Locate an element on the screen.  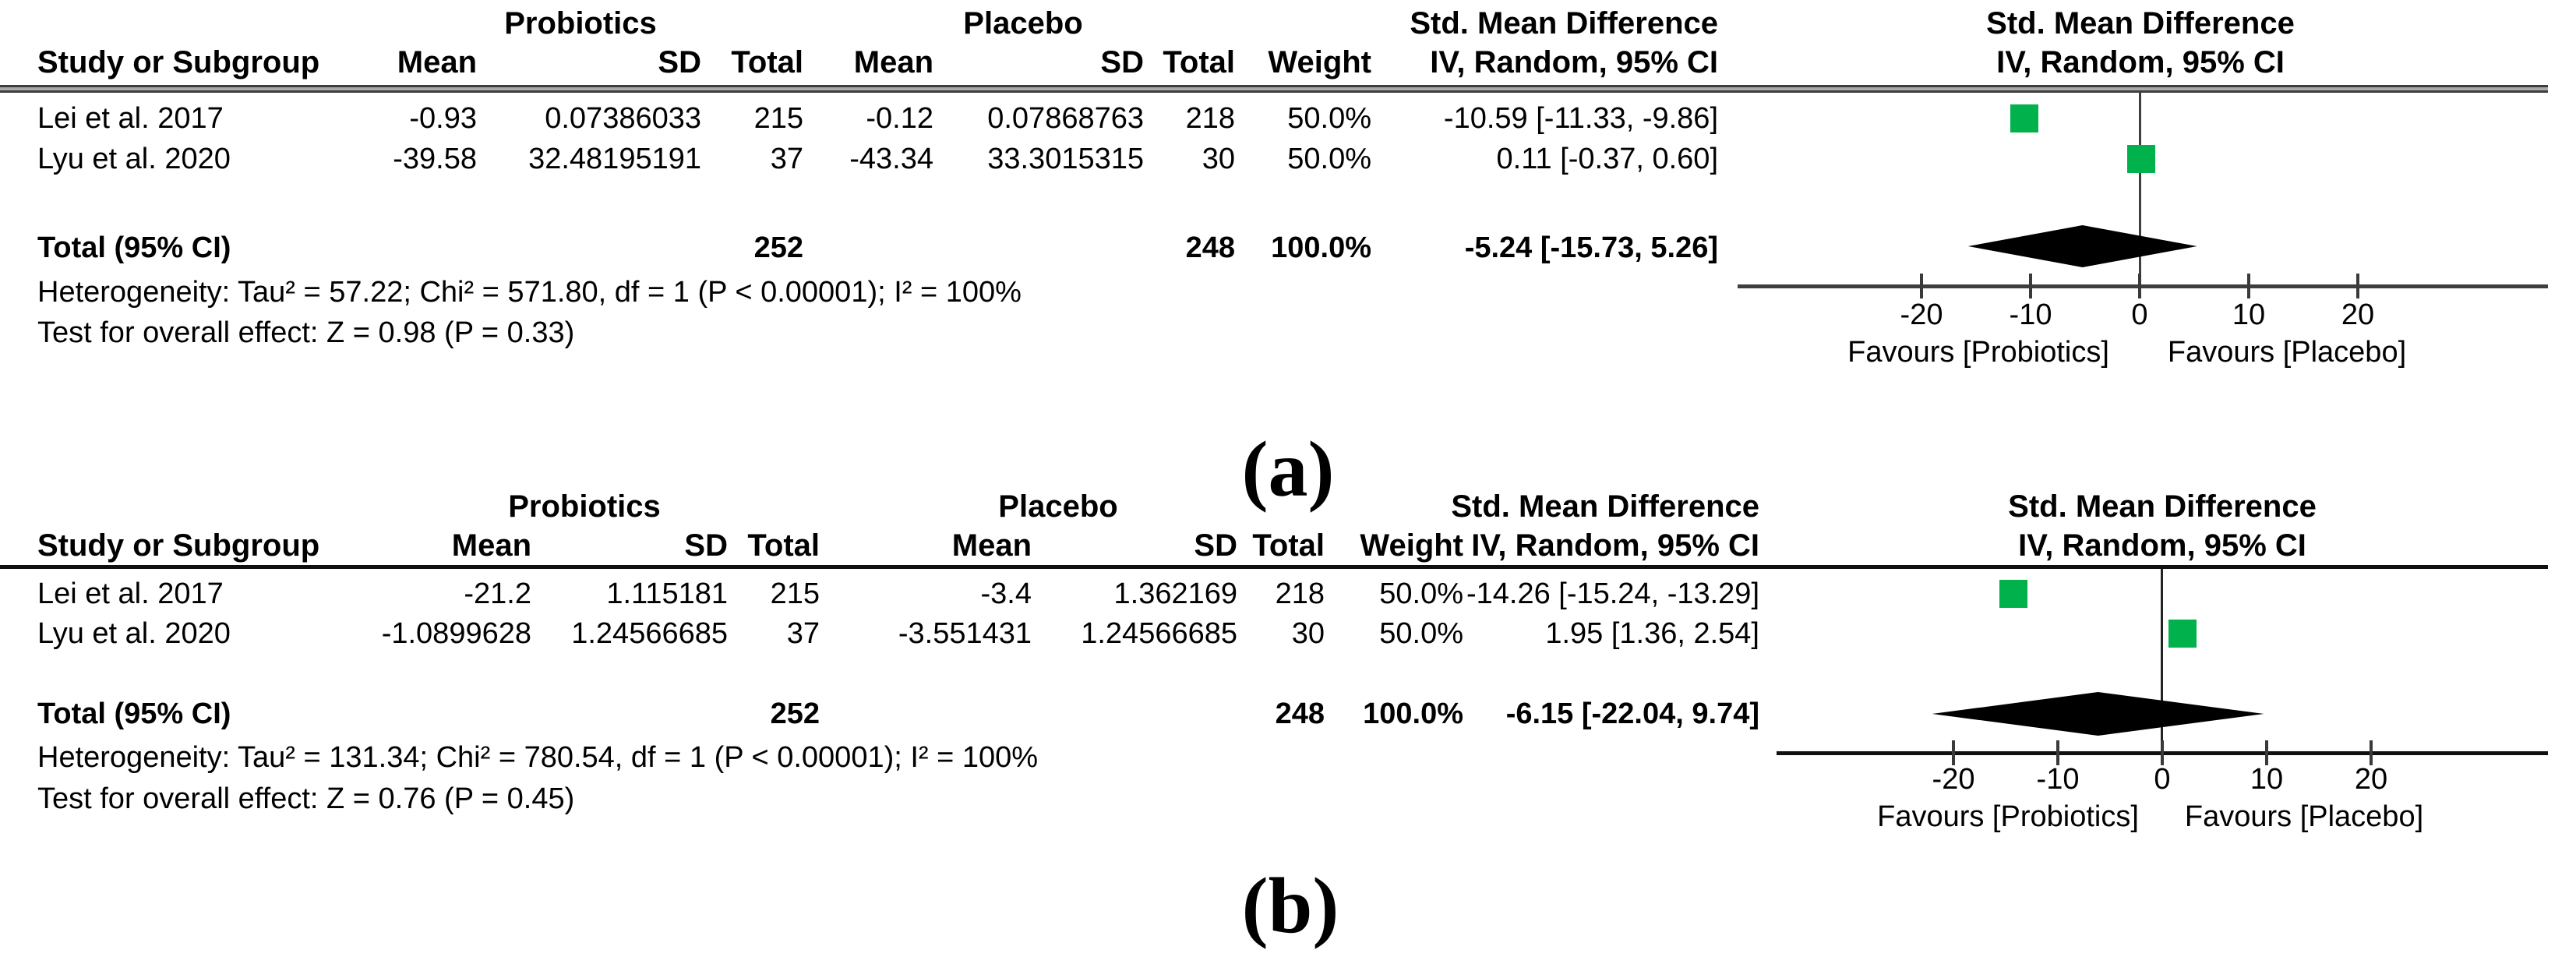
group2-header: Placebo is located at coordinates (1023, 24).